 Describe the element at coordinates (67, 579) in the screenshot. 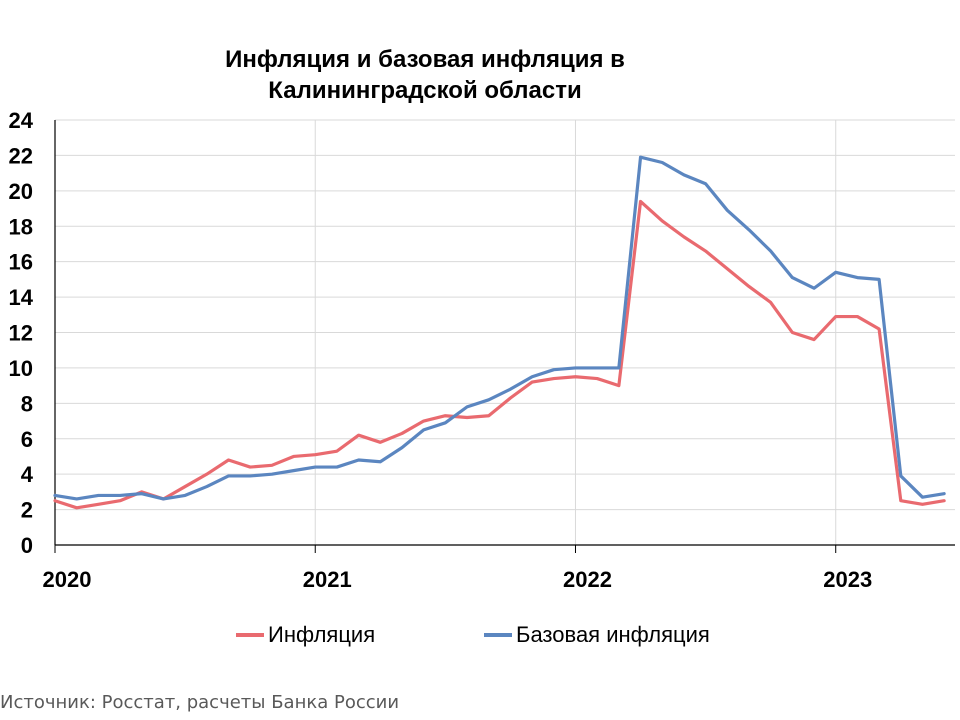

I see `x-tick-label: 2020` at that location.